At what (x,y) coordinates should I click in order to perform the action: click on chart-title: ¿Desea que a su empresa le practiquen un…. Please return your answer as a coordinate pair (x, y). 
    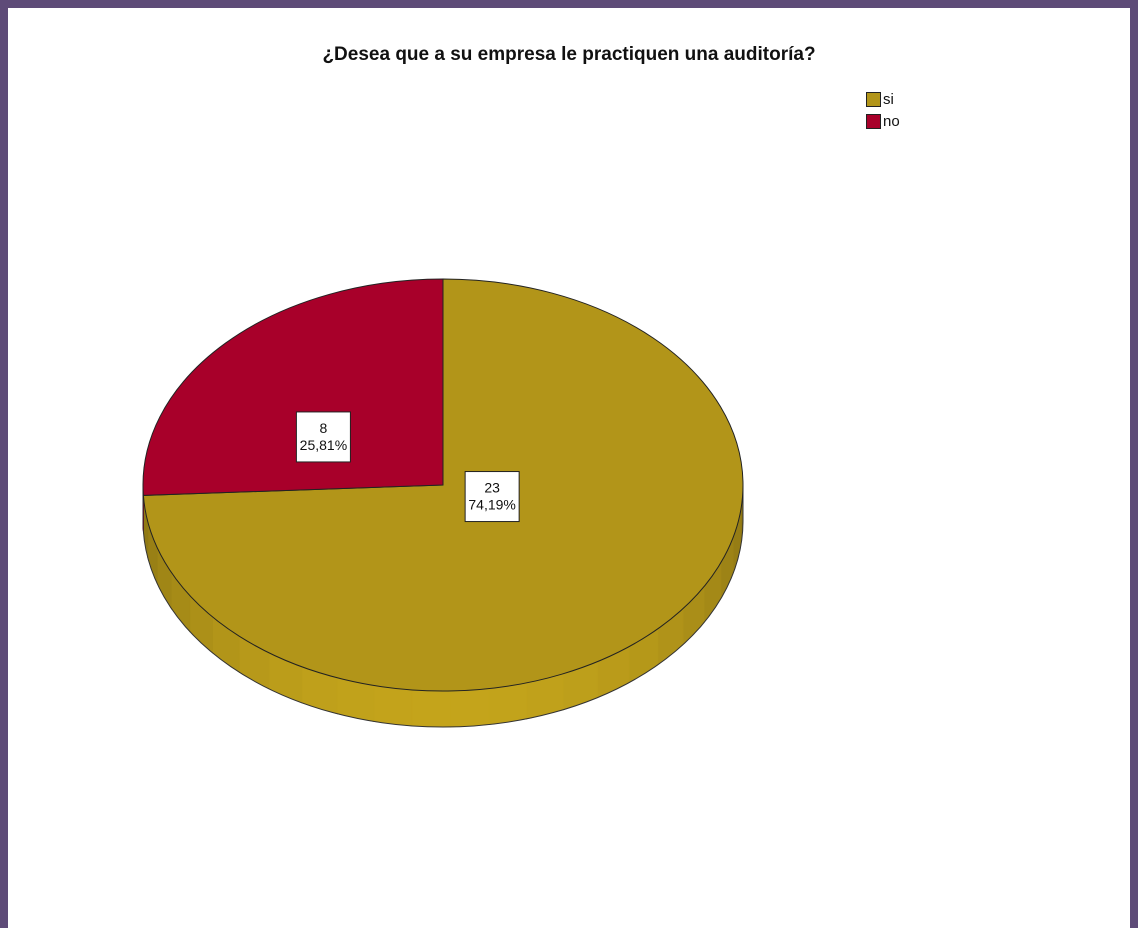
    Looking at the image, I should click on (569, 54).